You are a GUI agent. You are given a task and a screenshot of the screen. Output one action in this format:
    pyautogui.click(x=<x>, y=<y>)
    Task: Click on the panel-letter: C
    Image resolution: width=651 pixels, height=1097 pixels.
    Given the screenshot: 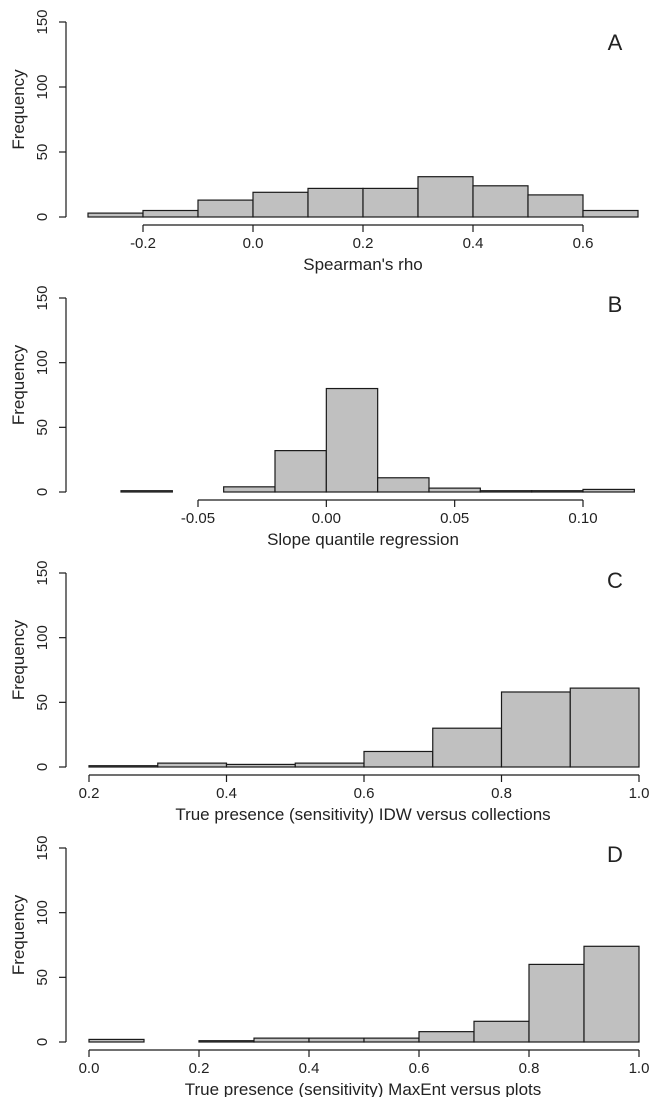 What is the action you would take?
    pyautogui.click(x=615, y=580)
    